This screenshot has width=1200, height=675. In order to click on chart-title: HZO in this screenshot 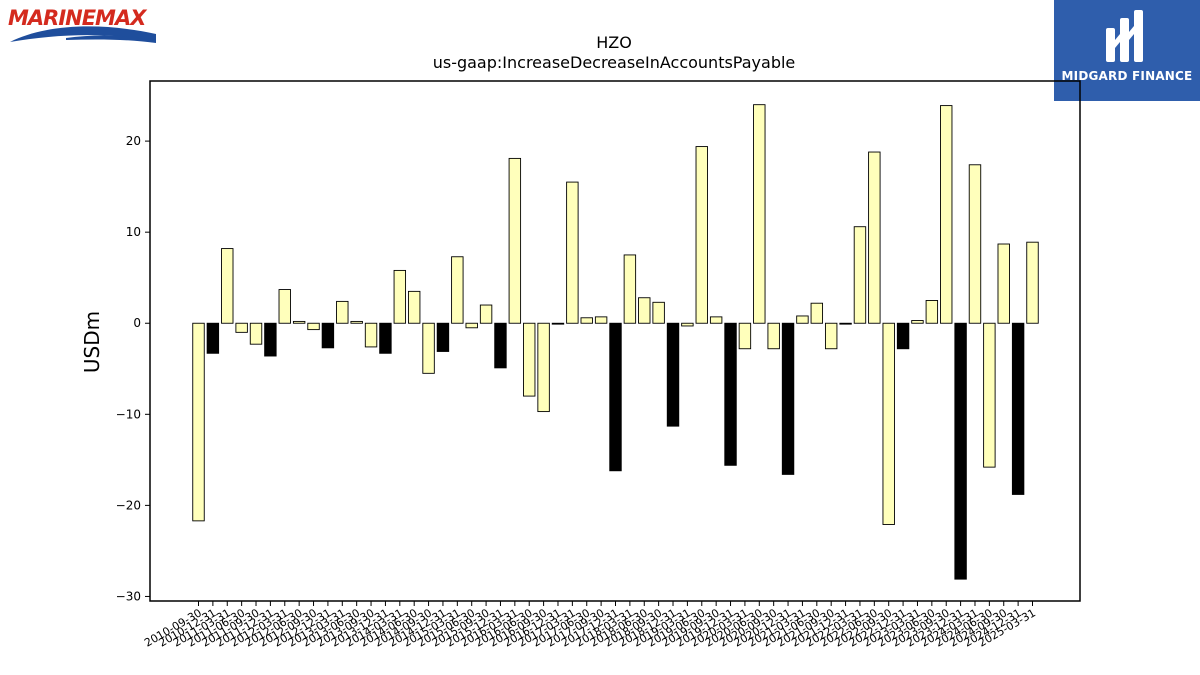, I will do `click(614, 42)`.